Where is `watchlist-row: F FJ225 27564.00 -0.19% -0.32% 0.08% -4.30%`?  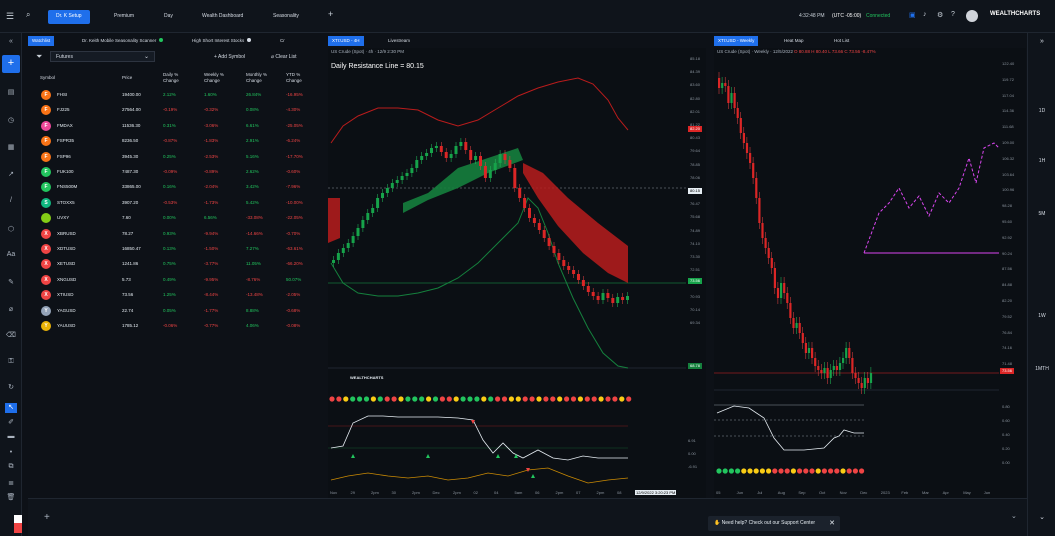 watchlist-row: F FJ225 27564.00 -0.19% -0.32% 0.08% -4.30% is located at coordinates (175, 110).